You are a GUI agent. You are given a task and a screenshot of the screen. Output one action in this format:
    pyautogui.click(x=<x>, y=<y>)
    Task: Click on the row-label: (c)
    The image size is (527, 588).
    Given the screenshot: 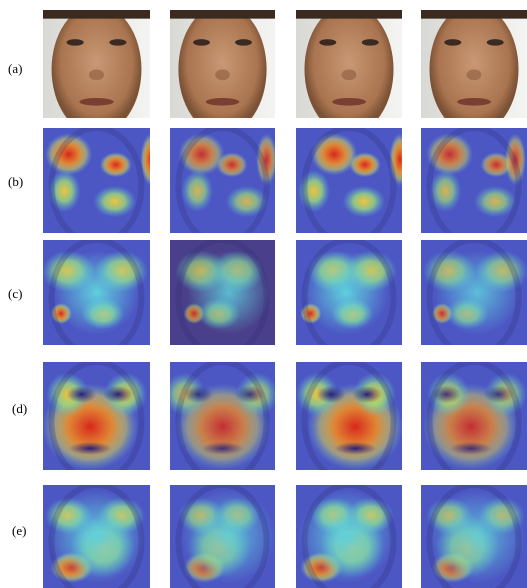 What is the action you would take?
    pyautogui.click(x=15, y=293)
    